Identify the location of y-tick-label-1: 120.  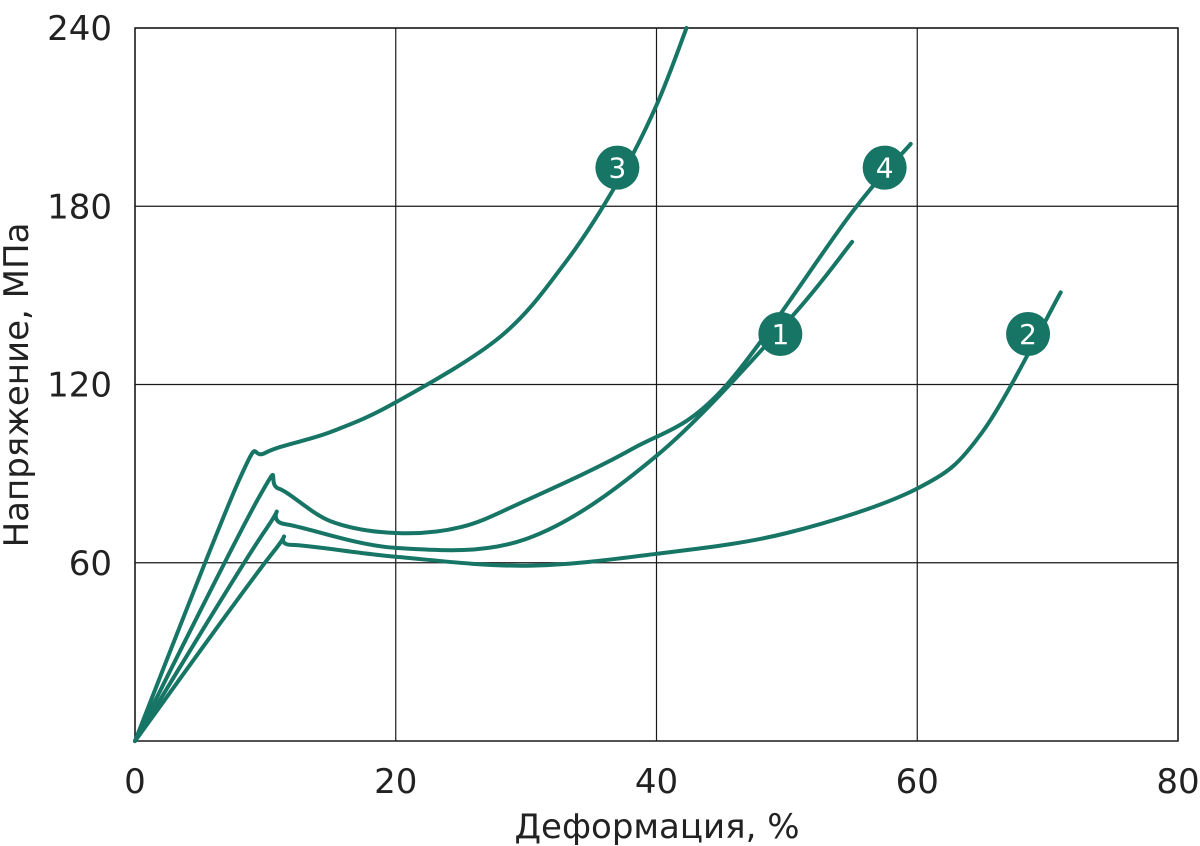
(79, 386).